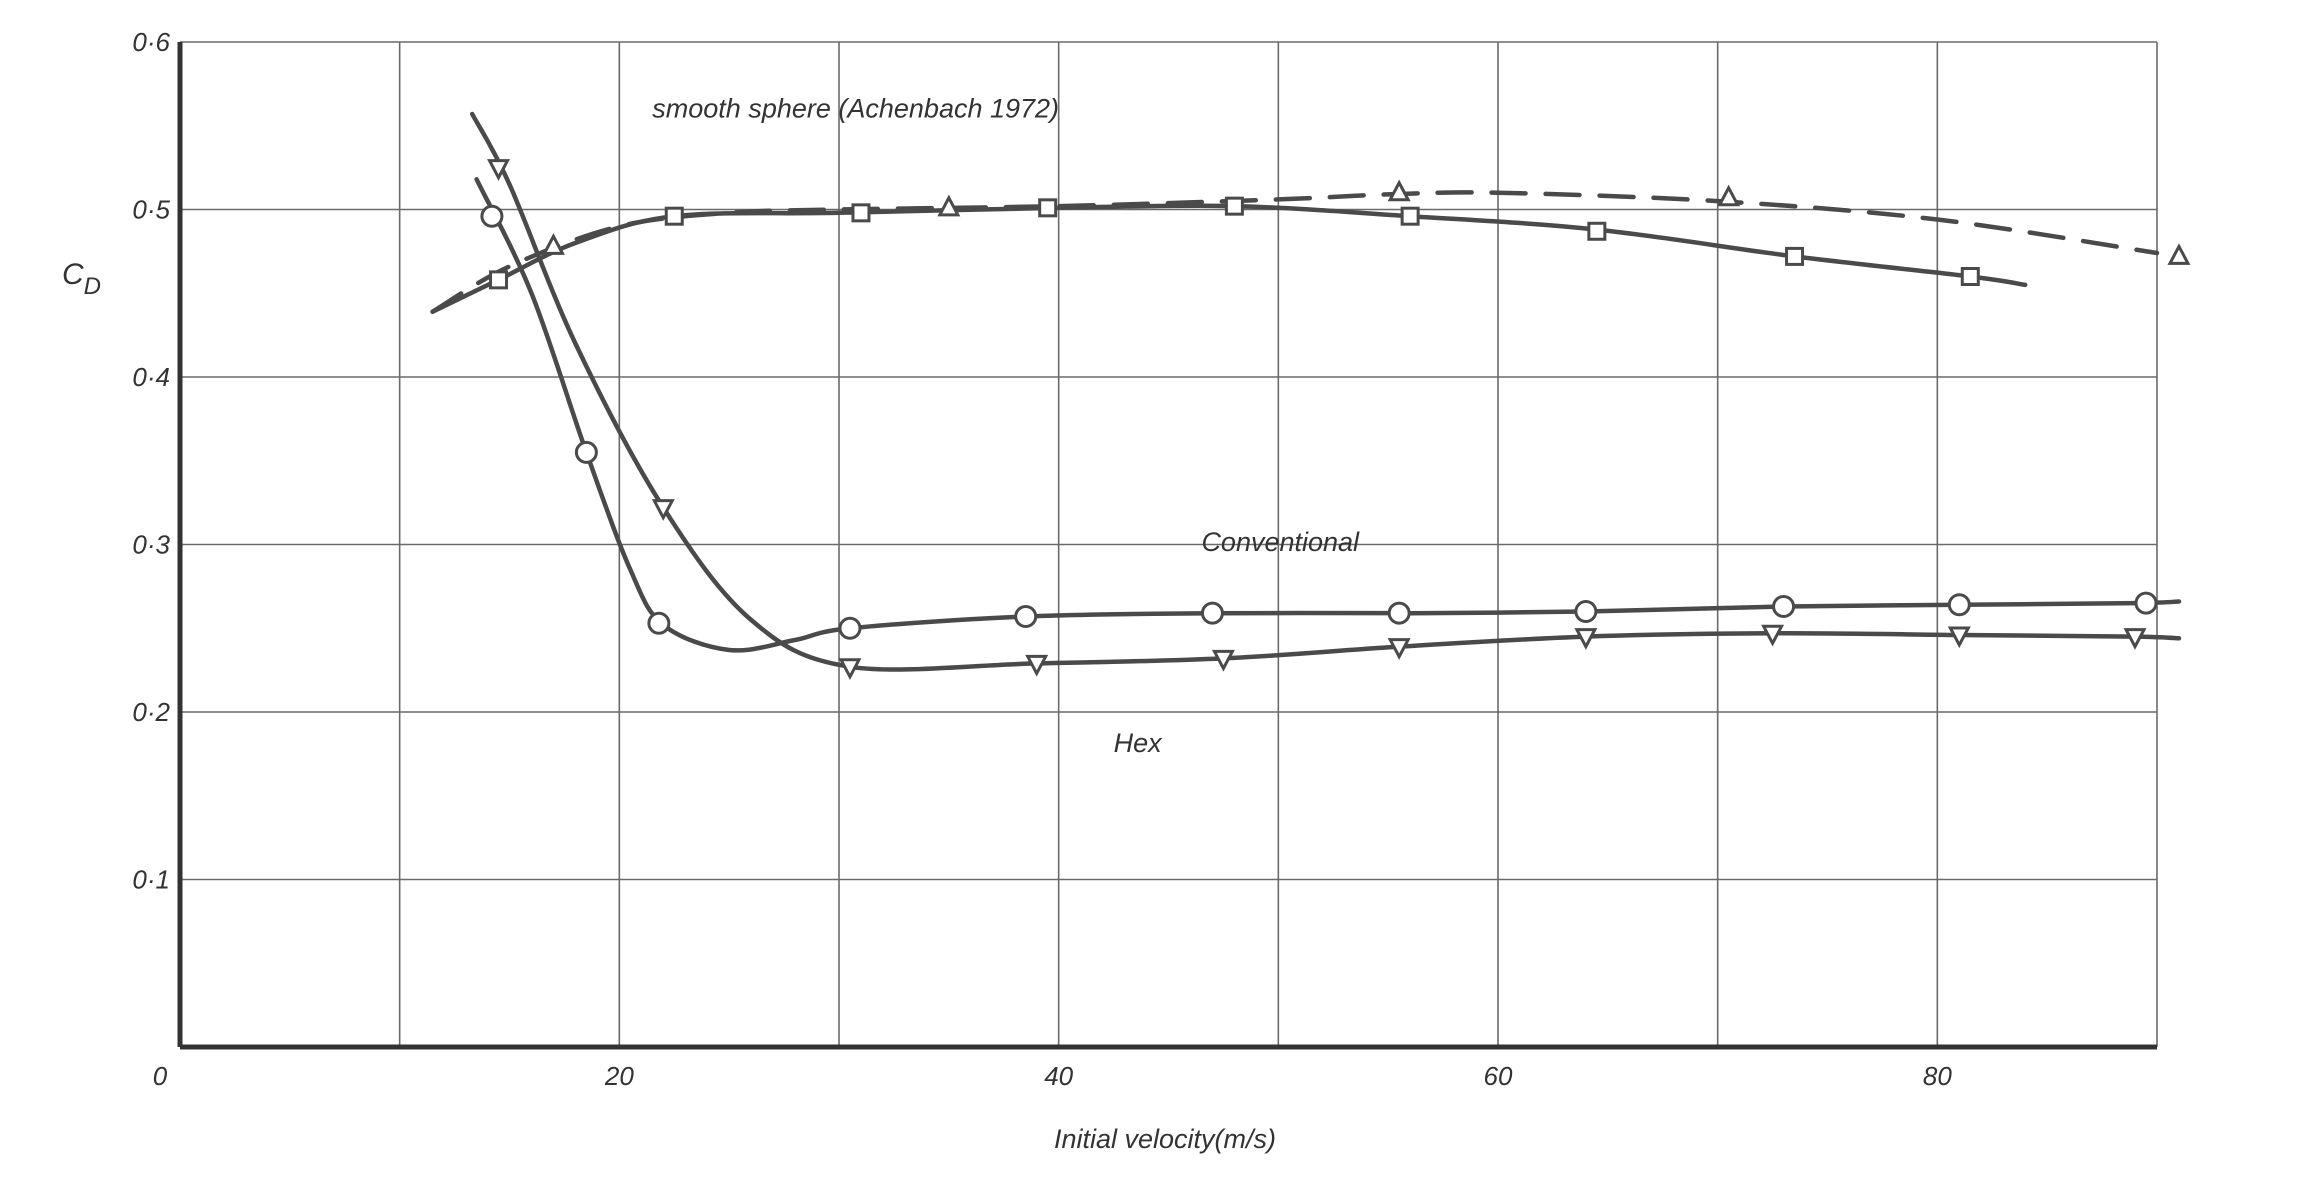 The image size is (2311, 1183). What do you see at coordinates (855, 108) in the screenshot?
I see `series-label-0: smooth sphere (Achenbach 1972)` at bounding box center [855, 108].